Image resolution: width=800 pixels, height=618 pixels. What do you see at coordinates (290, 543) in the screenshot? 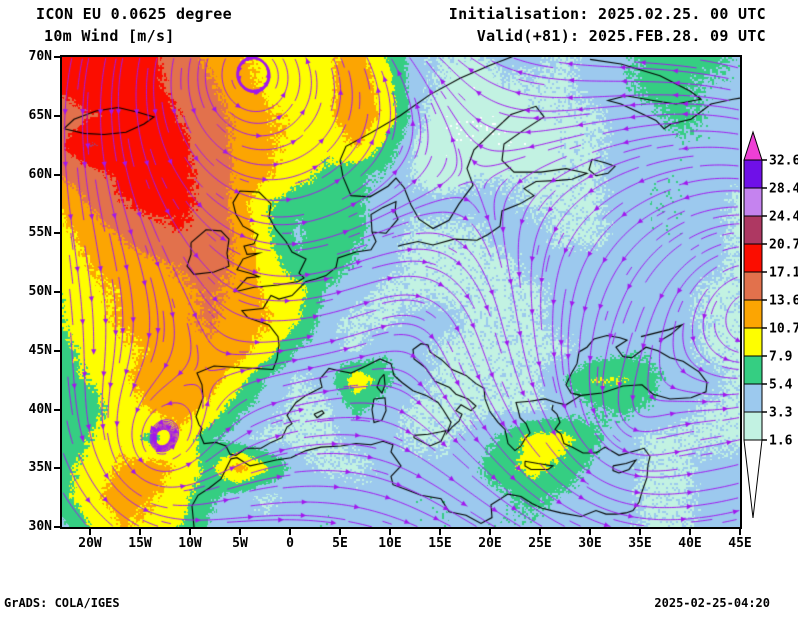
I see `lon-tick-label: 0` at bounding box center [290, 543].